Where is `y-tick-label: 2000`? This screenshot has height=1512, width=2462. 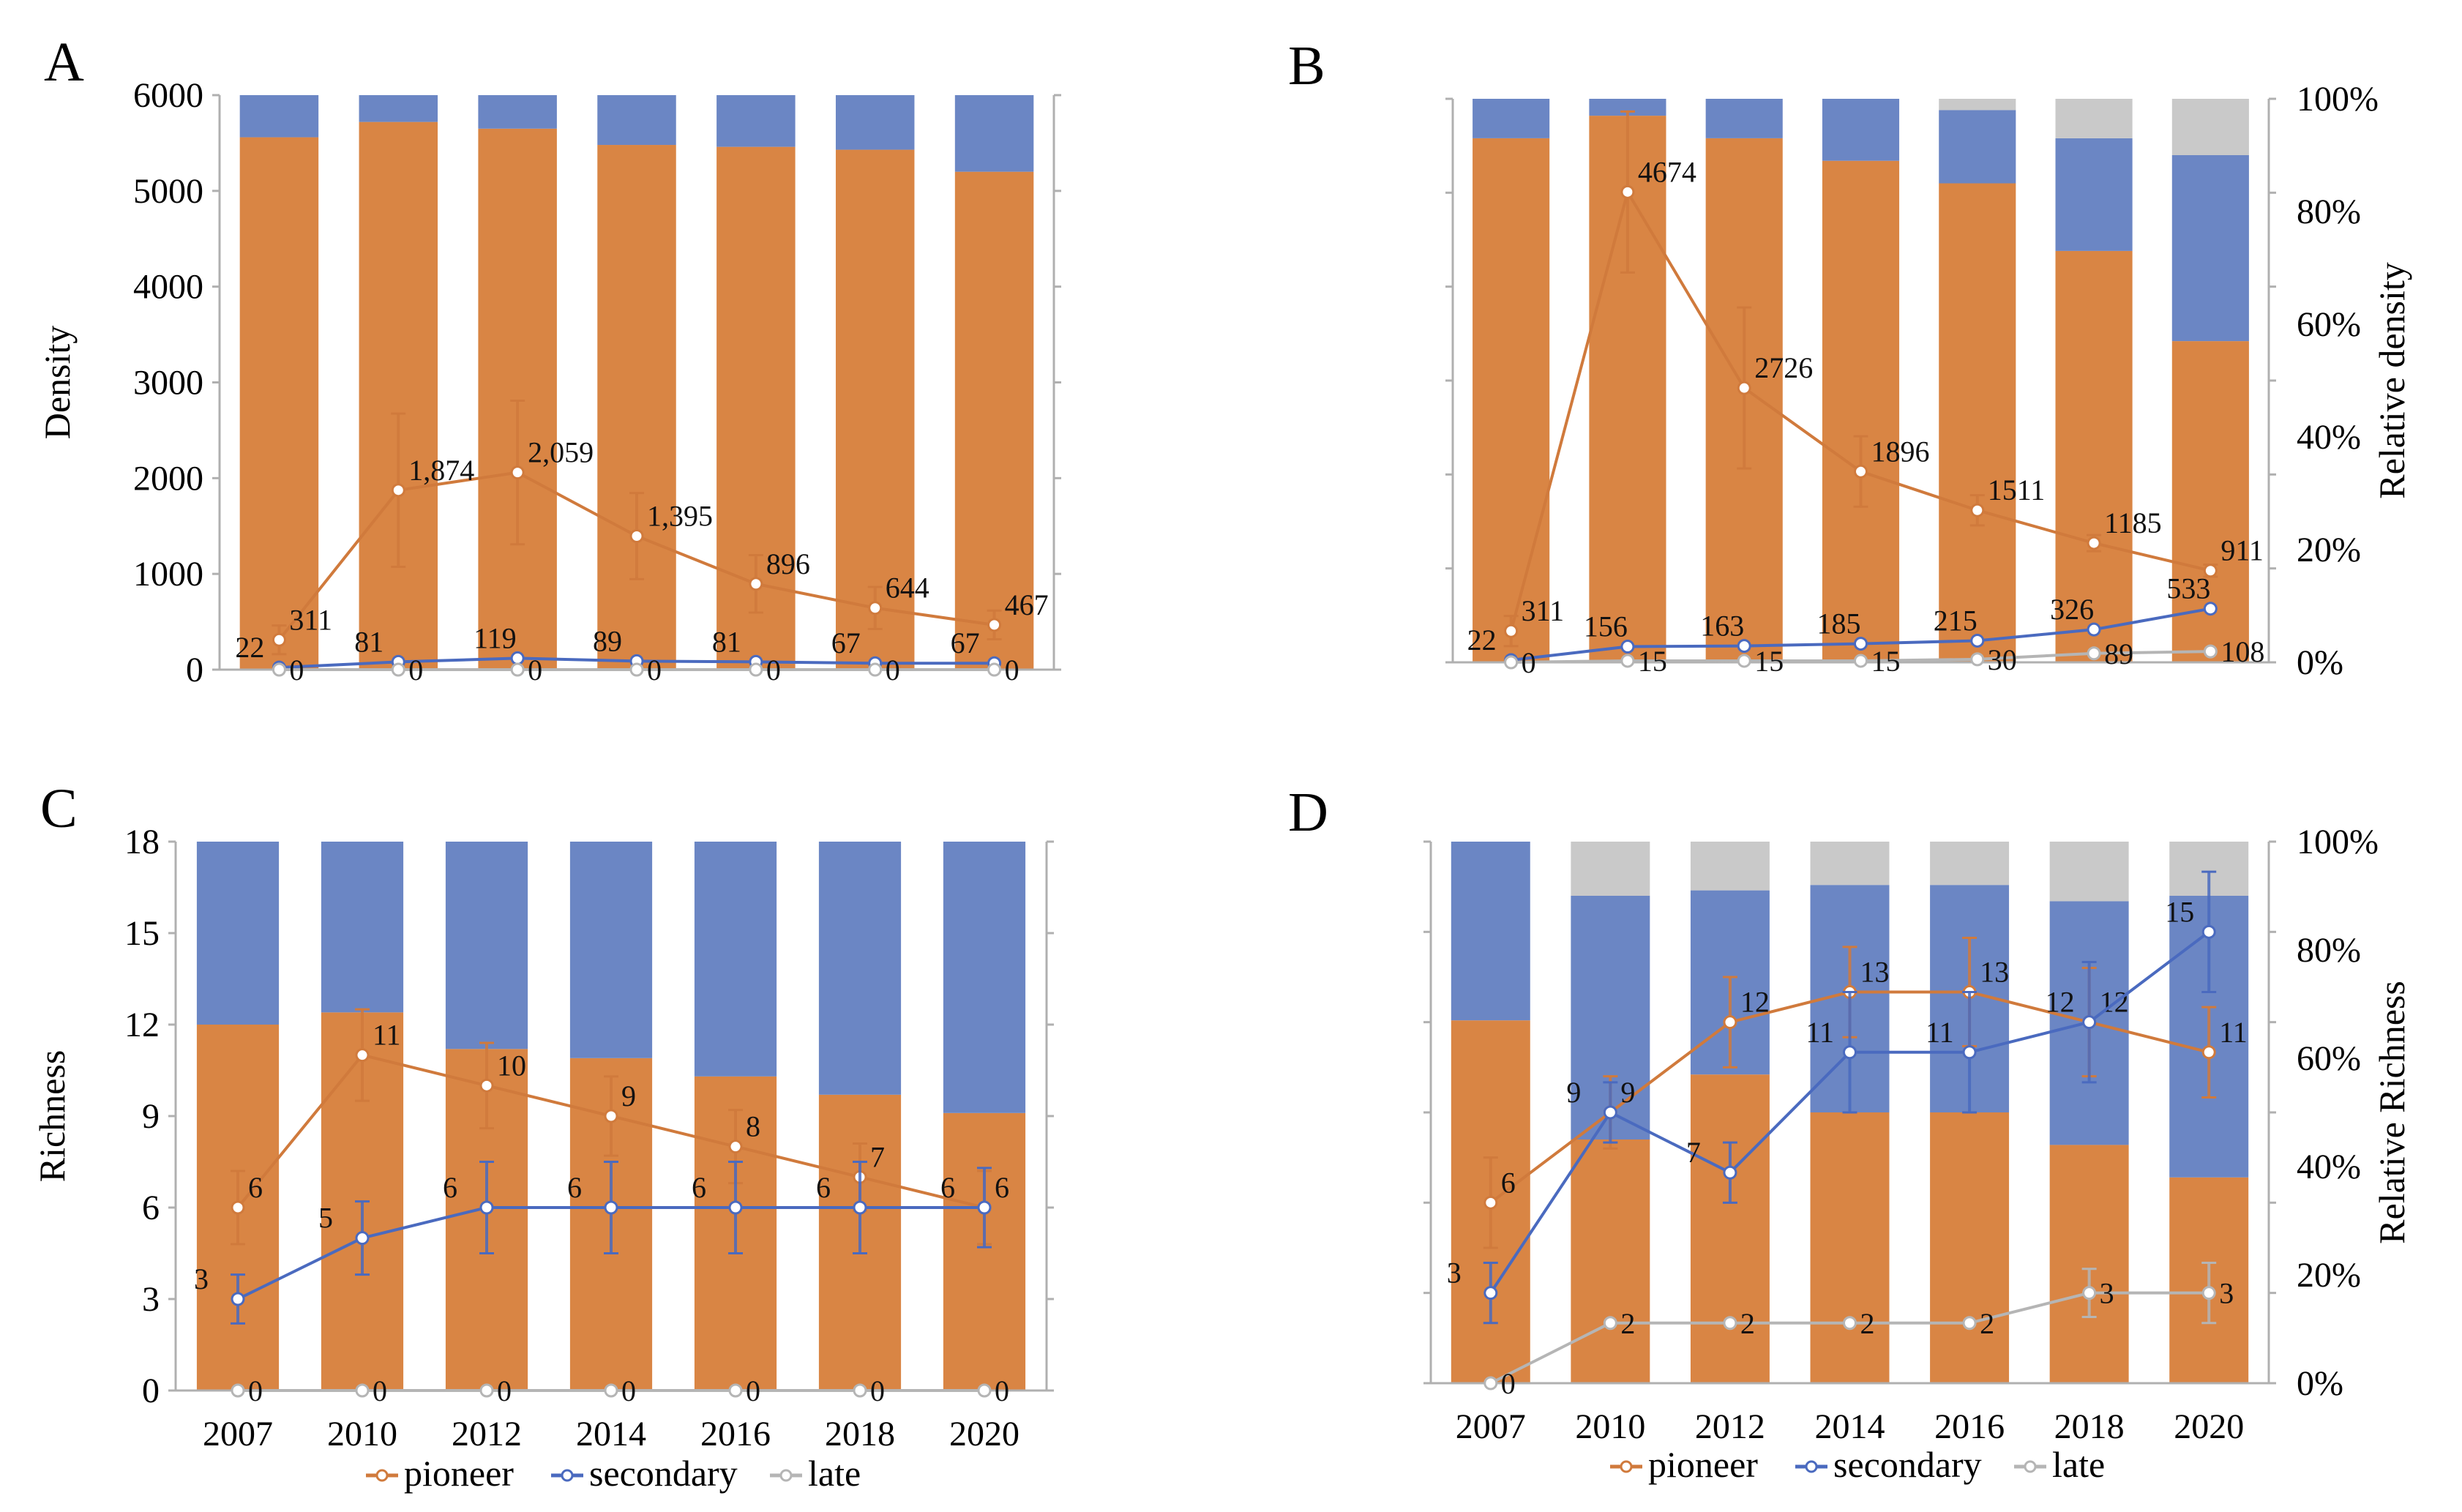
y-tick-label: 2000 is located at coordinates (168, 478).